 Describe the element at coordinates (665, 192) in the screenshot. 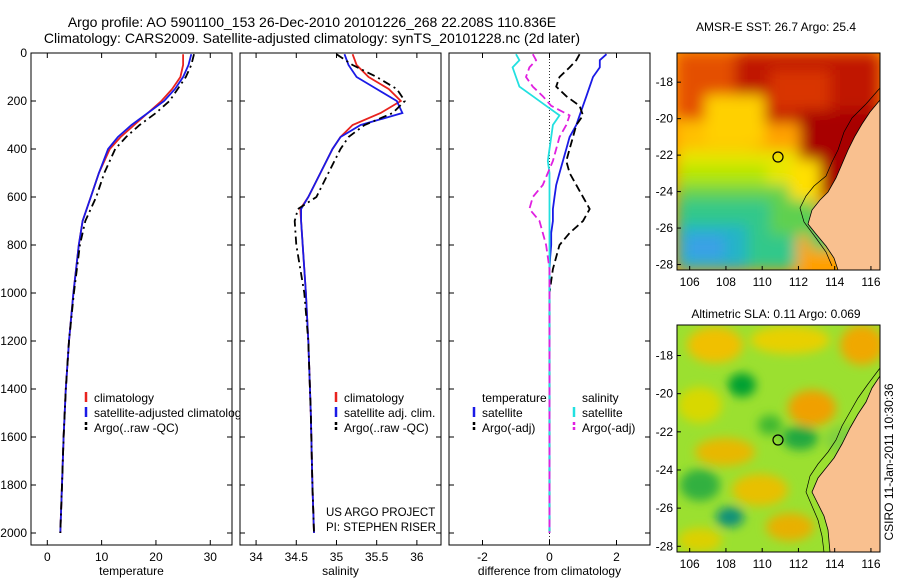

I see `sst_map-ytick-label-3: -24` at that location.